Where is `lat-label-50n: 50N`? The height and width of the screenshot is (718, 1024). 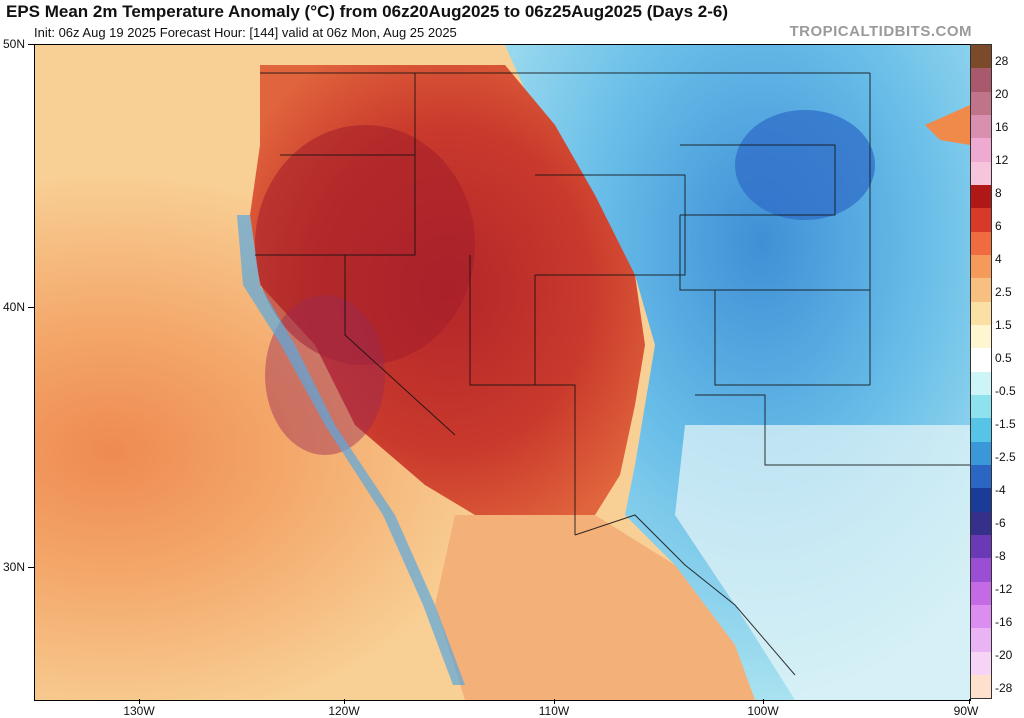 lat-label-50n: 50N is located at coordinates (14, 44).